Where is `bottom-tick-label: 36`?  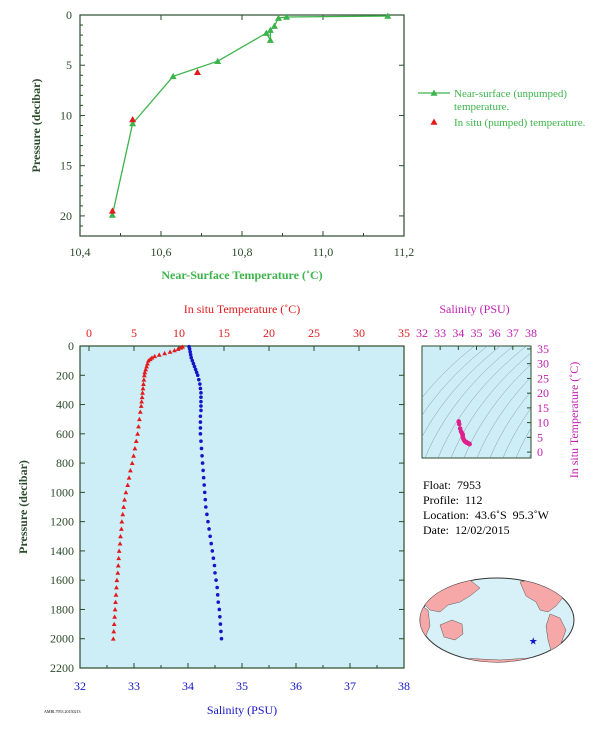 bottom-tick-label: 36 is located at coordinates (296, 686).